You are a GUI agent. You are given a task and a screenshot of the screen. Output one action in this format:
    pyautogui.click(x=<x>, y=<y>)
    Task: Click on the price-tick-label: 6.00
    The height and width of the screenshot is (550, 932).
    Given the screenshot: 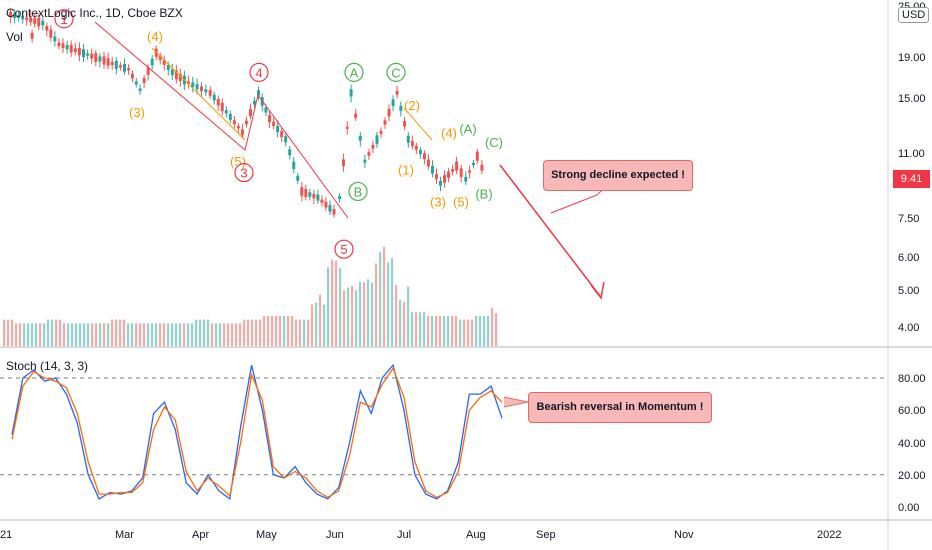 What is the action you would take?
    pyautogui.click(x=908, y=258)
    